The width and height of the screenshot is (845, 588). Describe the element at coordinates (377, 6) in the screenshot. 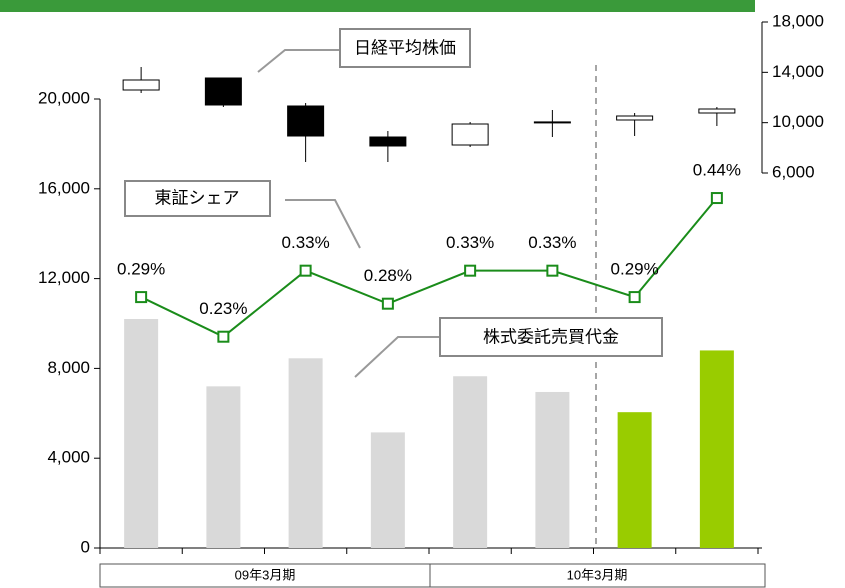

I see `header-band` at that location.